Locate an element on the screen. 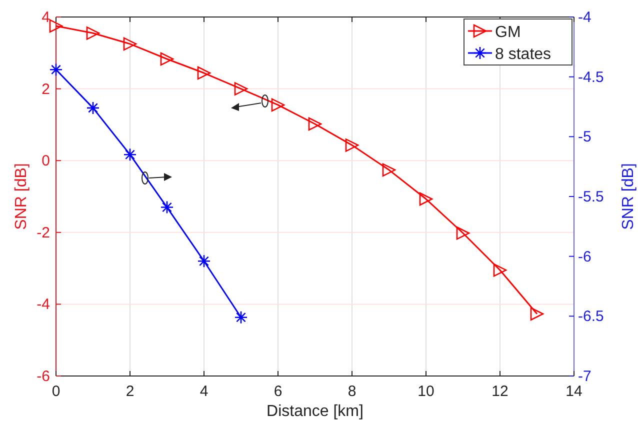 The image size is (638, 433). y2-tick-label: -5.5 is located at coordinates (591, 197).